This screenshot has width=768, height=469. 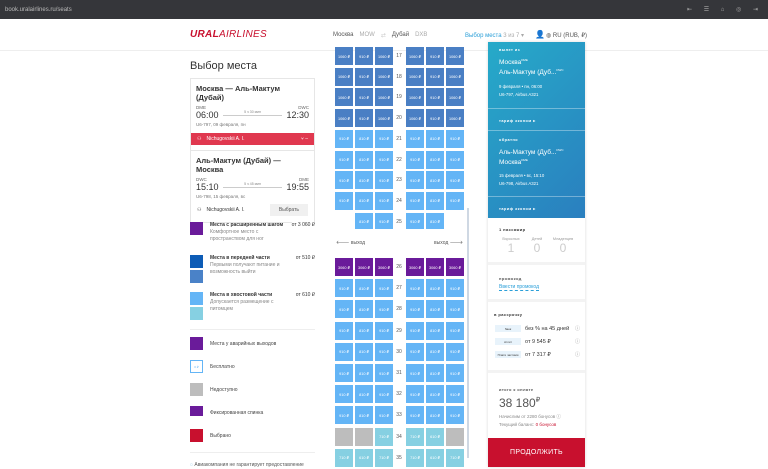 What do you see at coordinates (517, 121) in the screenshot?
I see `tariff-link-out: тариф эконом ▸` at bounding box center [517, 121].